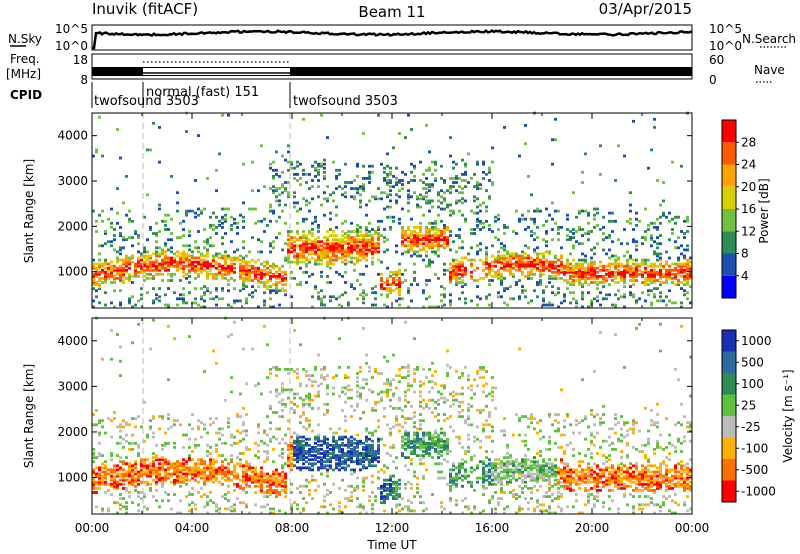 This screenshot has height=554, width=800. Describe the element at coordinates (202, 92) in the screenshot. I see `cpid-segment-2: normal (fast) 151` at that location.